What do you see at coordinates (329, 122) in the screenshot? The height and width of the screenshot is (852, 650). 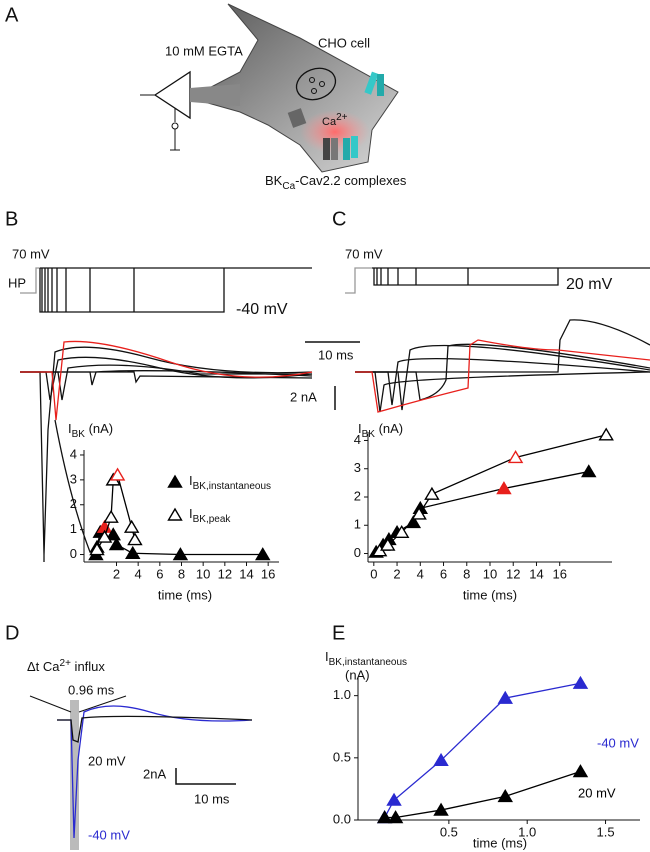 I see `text-base: Ca` at bounding box center [329, 122].